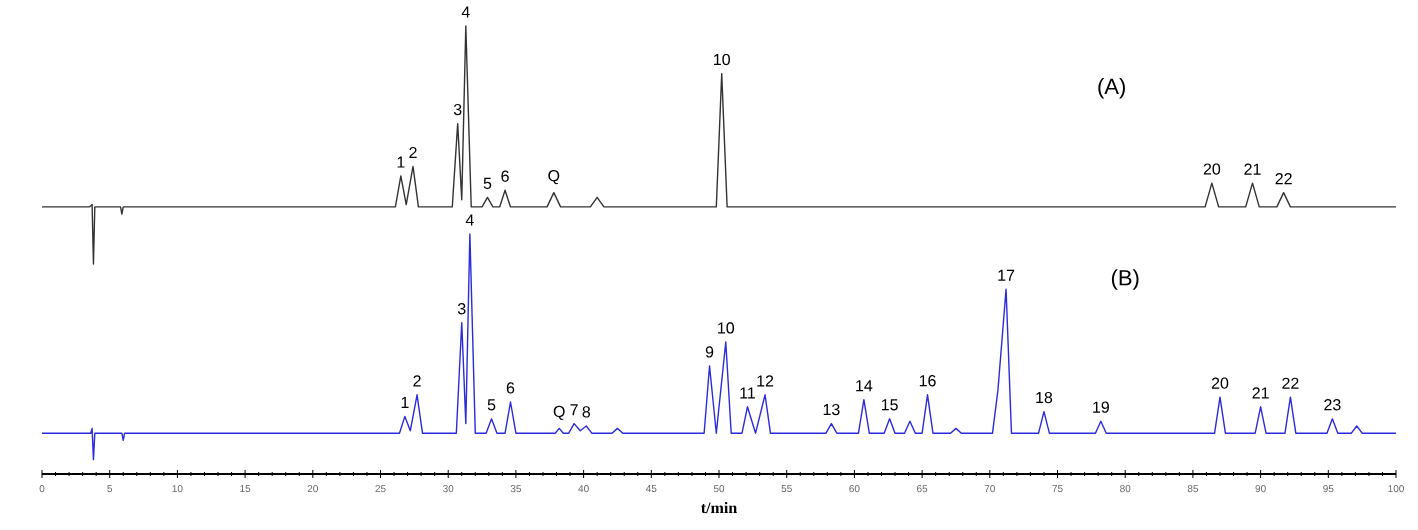 The width and height of the screenshot is (1418, 530). What do you see at coordinates (586, 412) in the screenshot?
I see `annotation: 8` at bounding box center [586, 412].